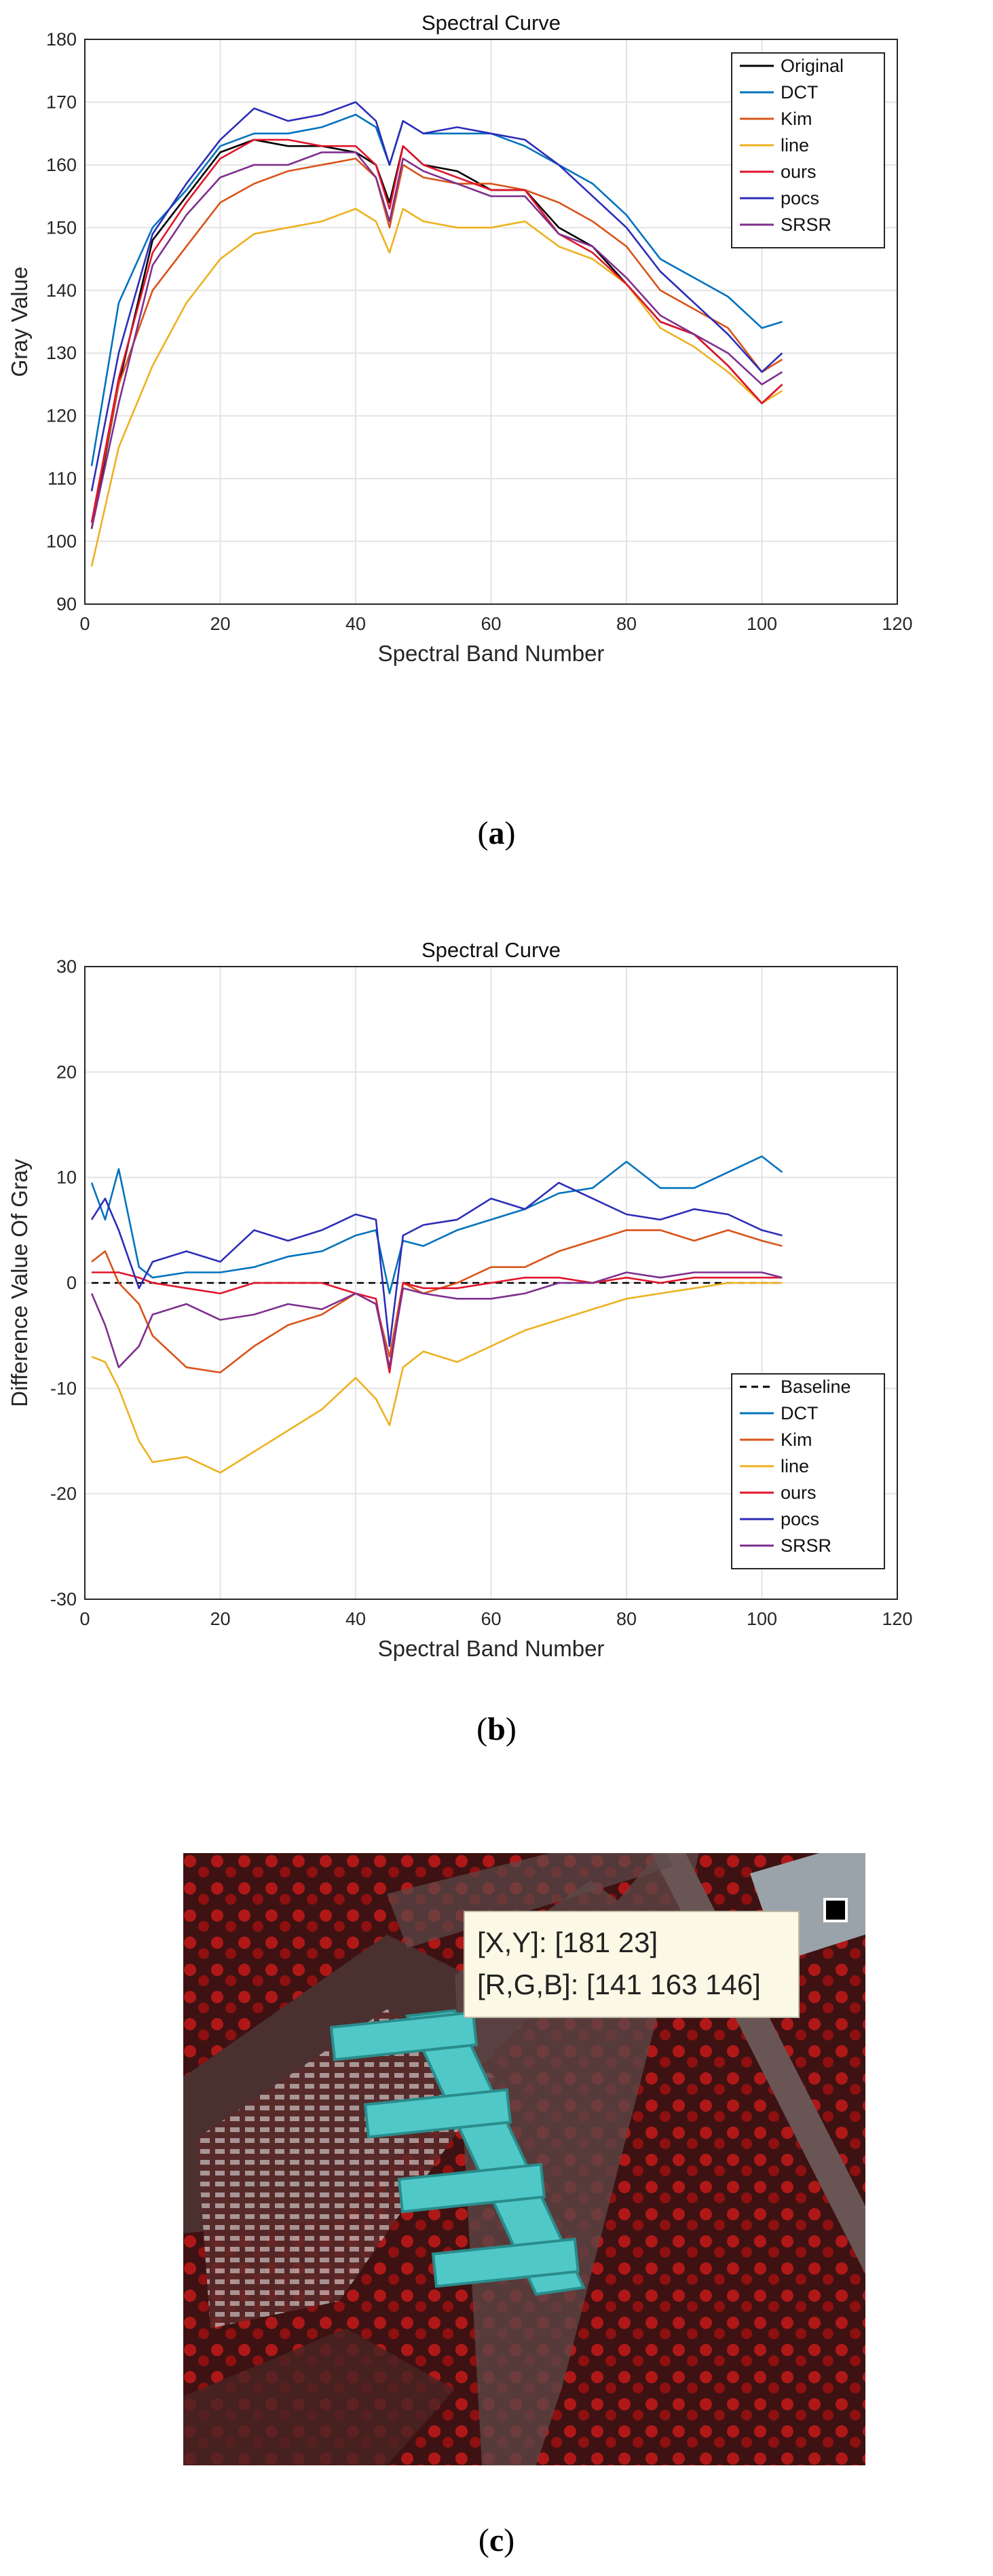  I want to click on pixel-marker, so click(835, 1910).